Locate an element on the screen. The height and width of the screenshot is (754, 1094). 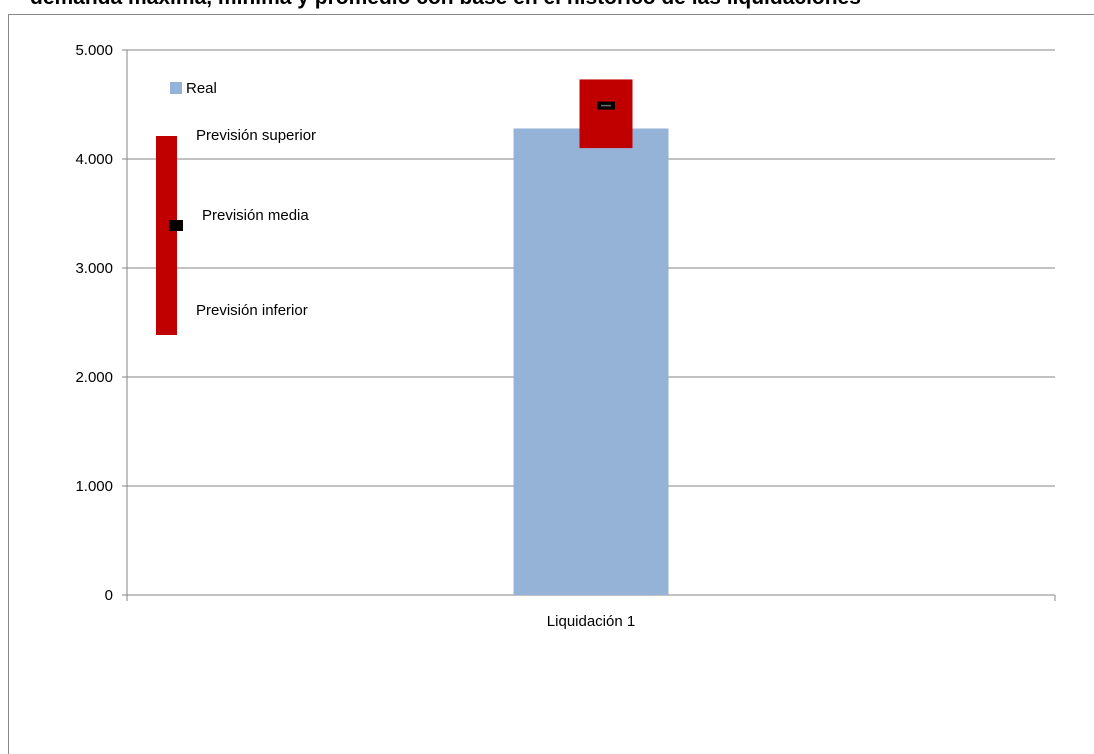
bar-real is located at coordinates (591, 362).